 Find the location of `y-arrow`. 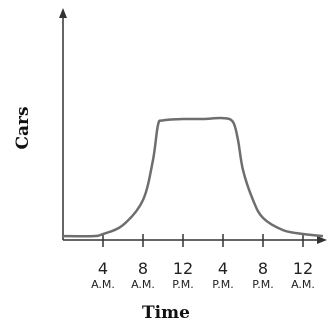

y-arrow is located at coordinates (63, 13).